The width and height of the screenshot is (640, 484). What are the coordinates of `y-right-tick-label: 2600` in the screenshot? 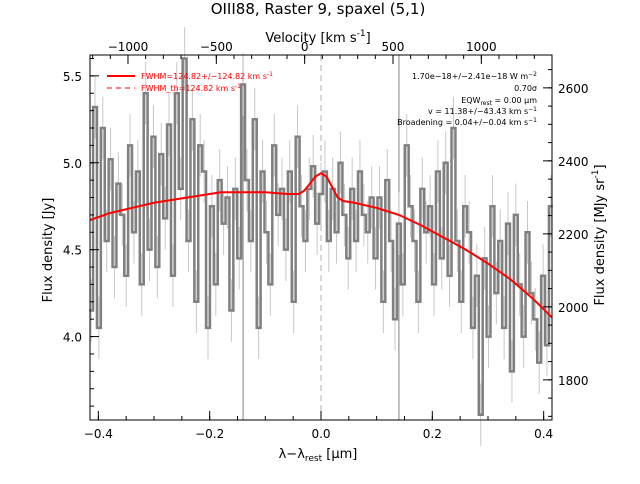 It's located at (573, 89).